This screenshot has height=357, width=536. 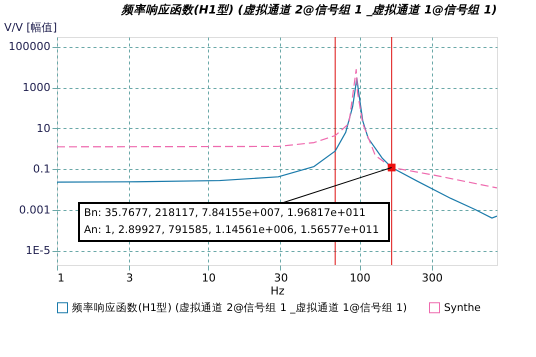 I want to click on annotation: An: 1, 2.89927, 791585, 1.14561e+006, 1.56577e+011, so click(x=232, y=230).